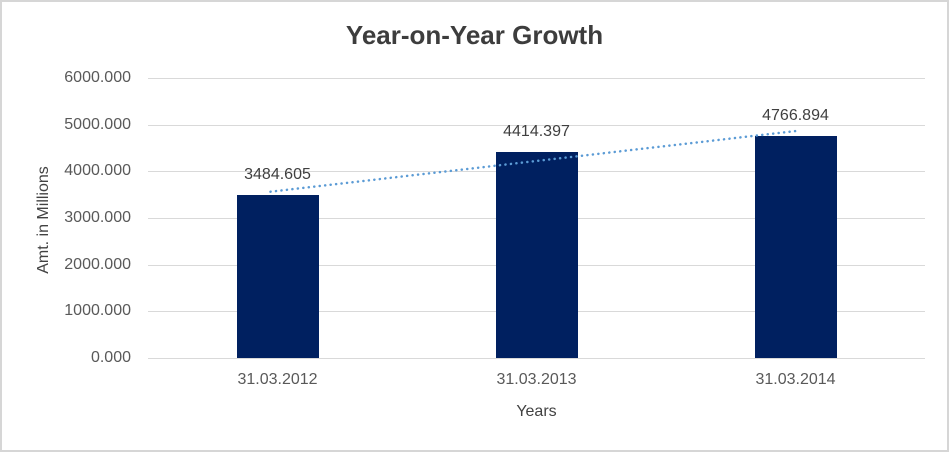 This screenshot has width=949, height=452. Describe the element at coordinates (536, 255) in the screenshot. I see `bar-31.03.2013` at that location.